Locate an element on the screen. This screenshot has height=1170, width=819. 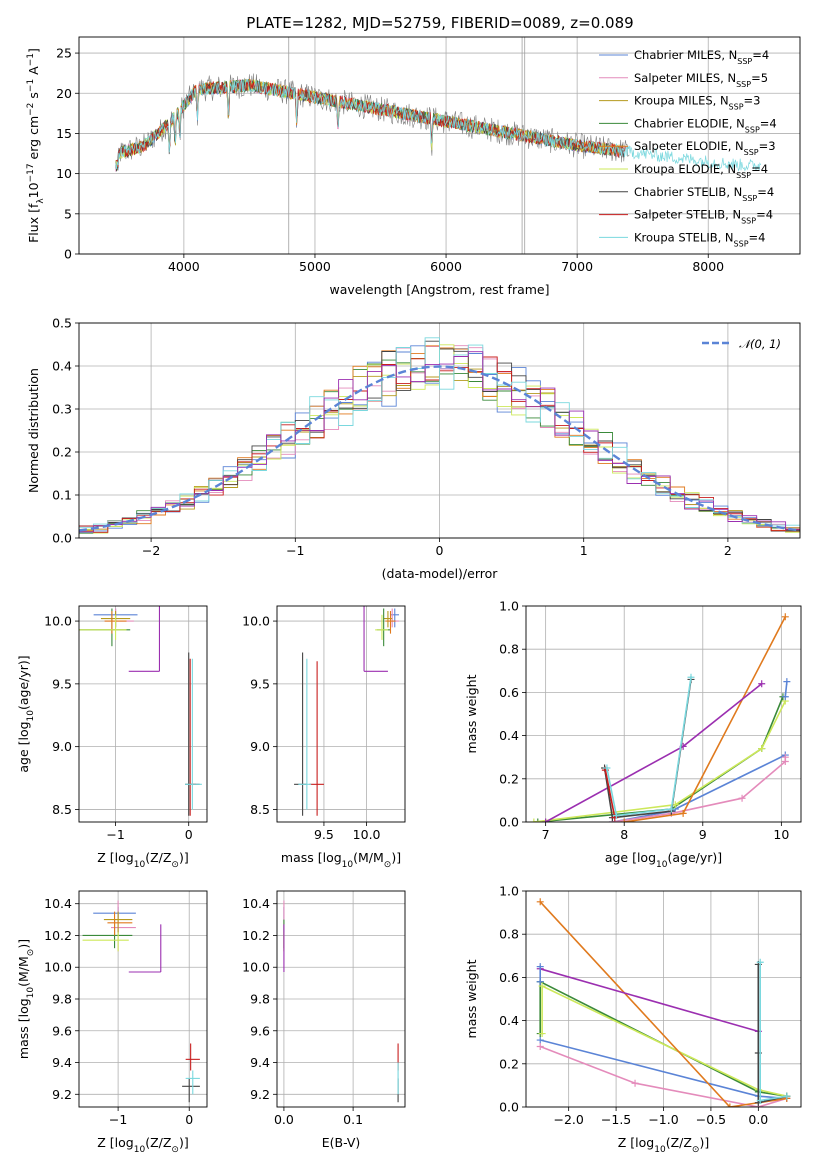
y-tick-label: 0.6 is located at coordinates (509, 977).